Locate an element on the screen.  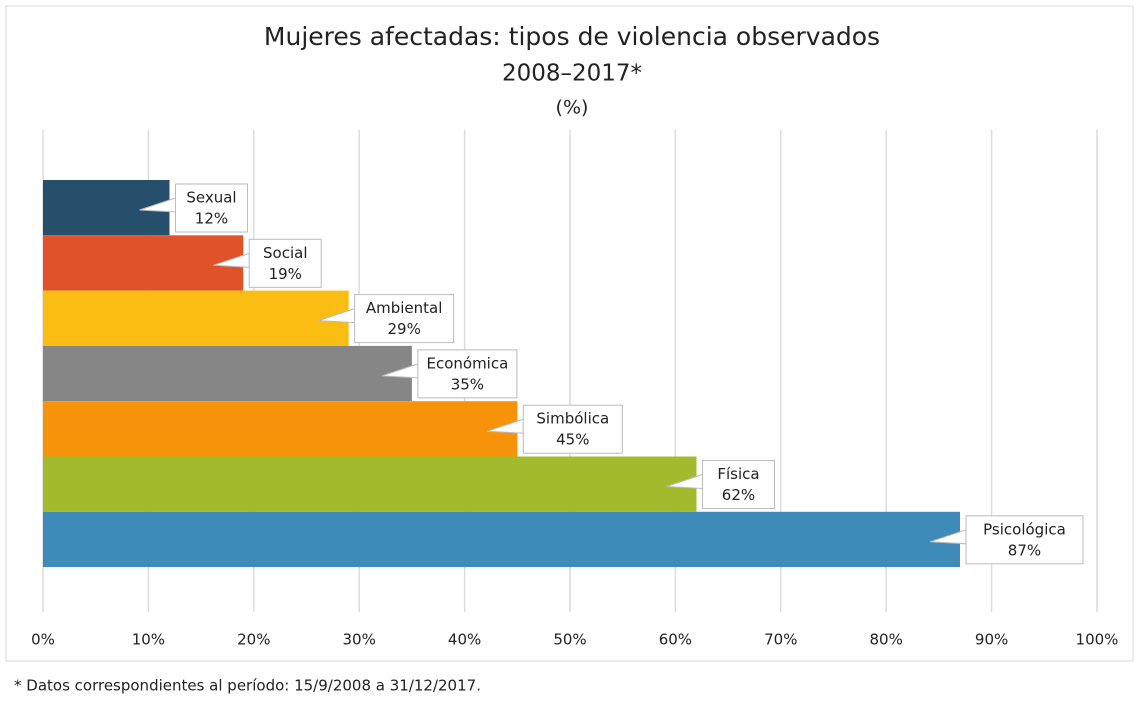
x-tick-label: 60% is located at coordinates (675, 640).